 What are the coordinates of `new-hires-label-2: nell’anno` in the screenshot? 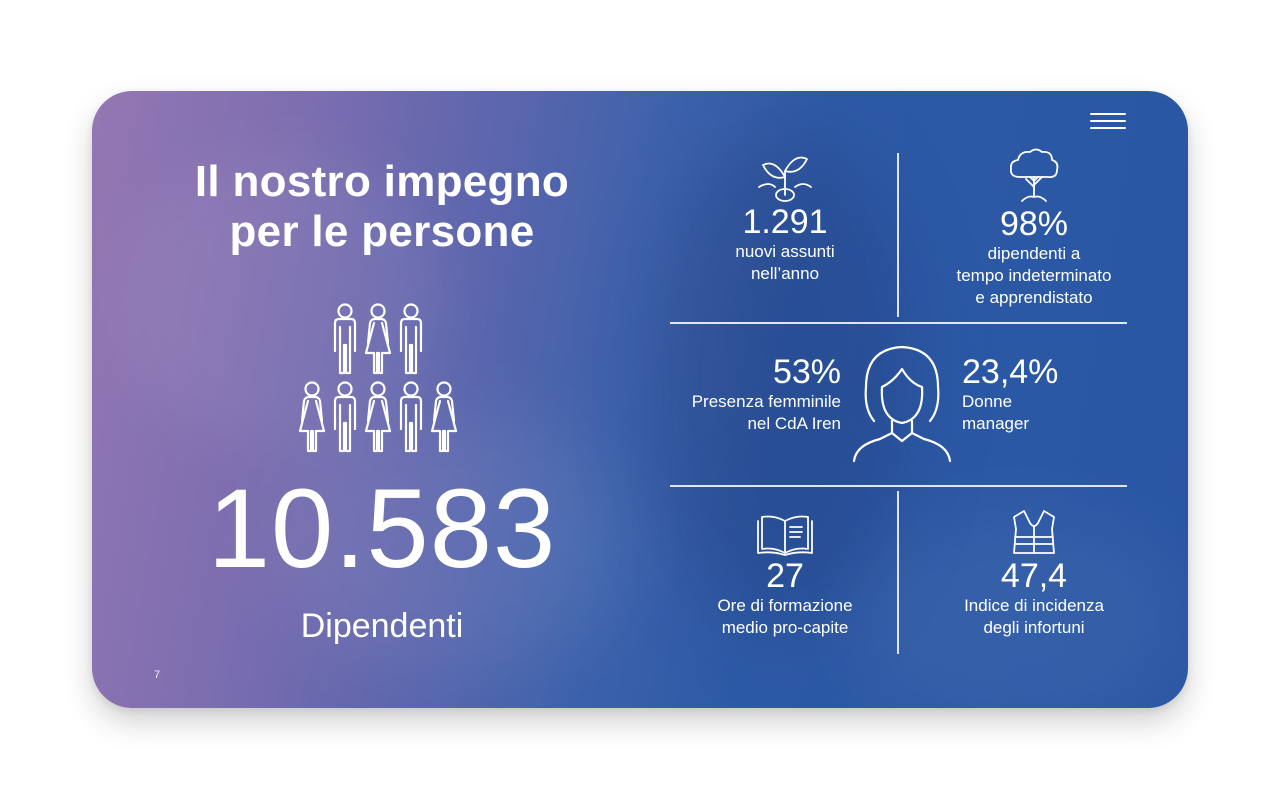 It's located at (785, 273).